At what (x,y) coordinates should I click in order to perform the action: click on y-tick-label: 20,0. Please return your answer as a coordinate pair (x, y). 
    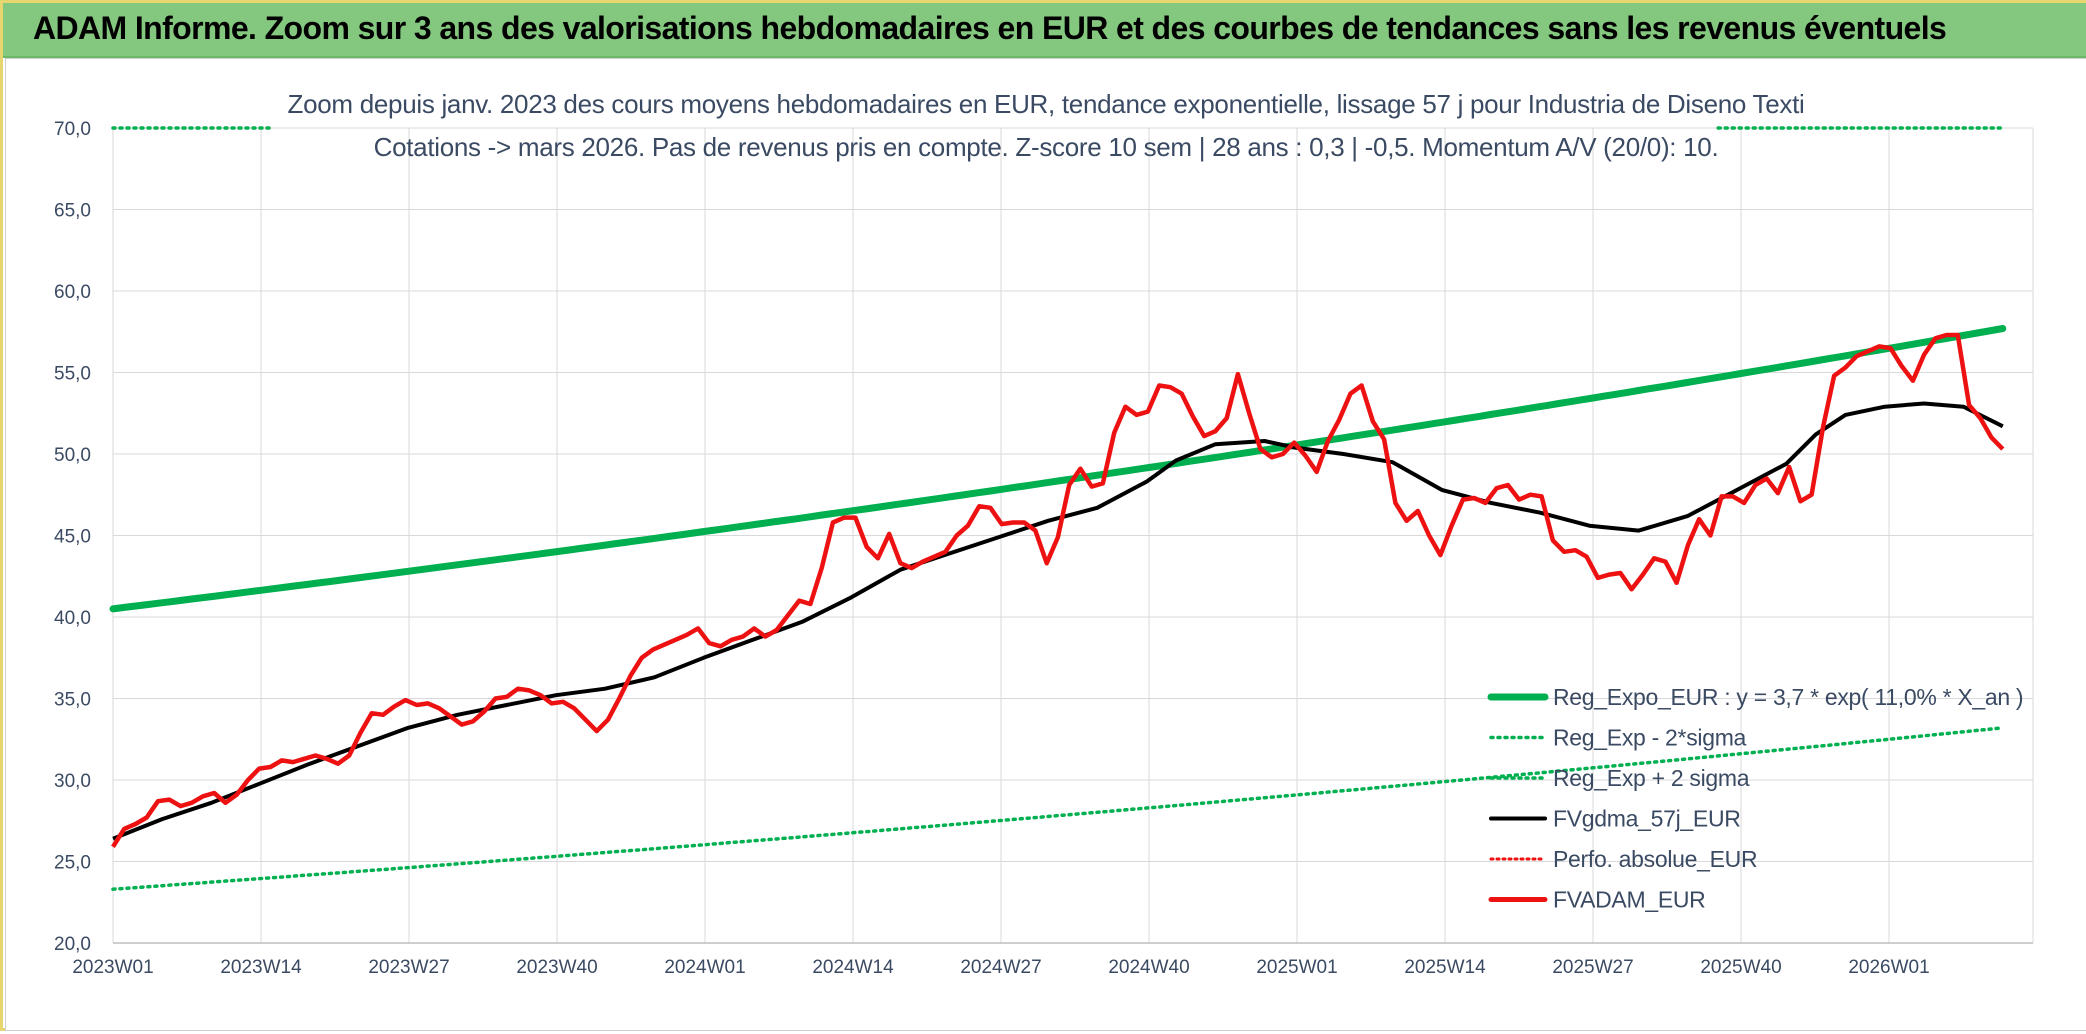
    Looking at the image, I should click on (72, 944).